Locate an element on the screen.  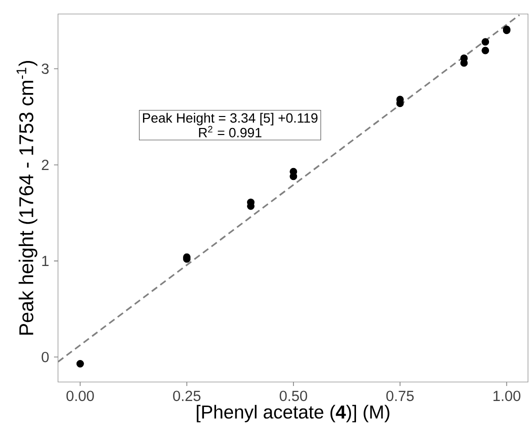
annotation: R$^{2}$ = 0.991 is located at coordinates (230, 132).